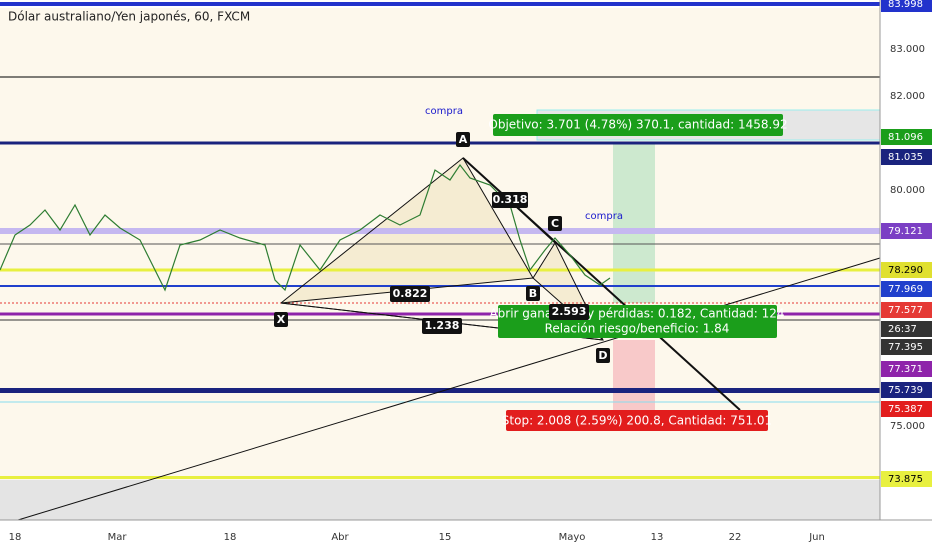  I want to click on price-label: 79.121, so click(905, 231).